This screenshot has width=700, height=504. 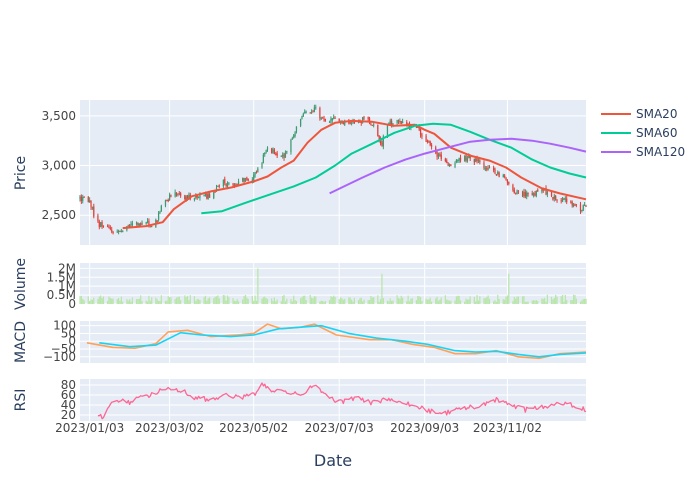 What do you see at coordinates (64, 326) in the screenshot?
I see `macd-y-tick-label: 100` at bounding box center [64, 326].